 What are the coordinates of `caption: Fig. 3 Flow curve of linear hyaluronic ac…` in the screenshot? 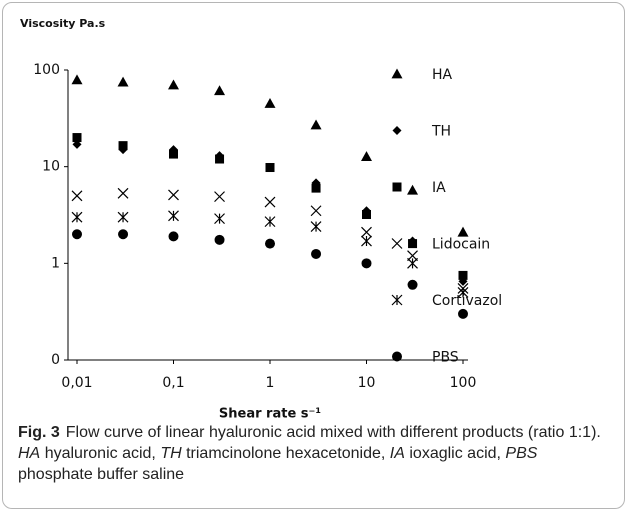 It's located at (315, 453).